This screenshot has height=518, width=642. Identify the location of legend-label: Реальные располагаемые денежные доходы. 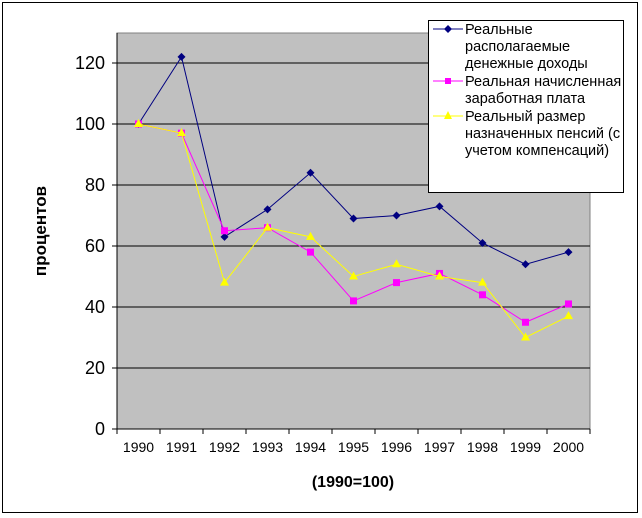
(526, 47).